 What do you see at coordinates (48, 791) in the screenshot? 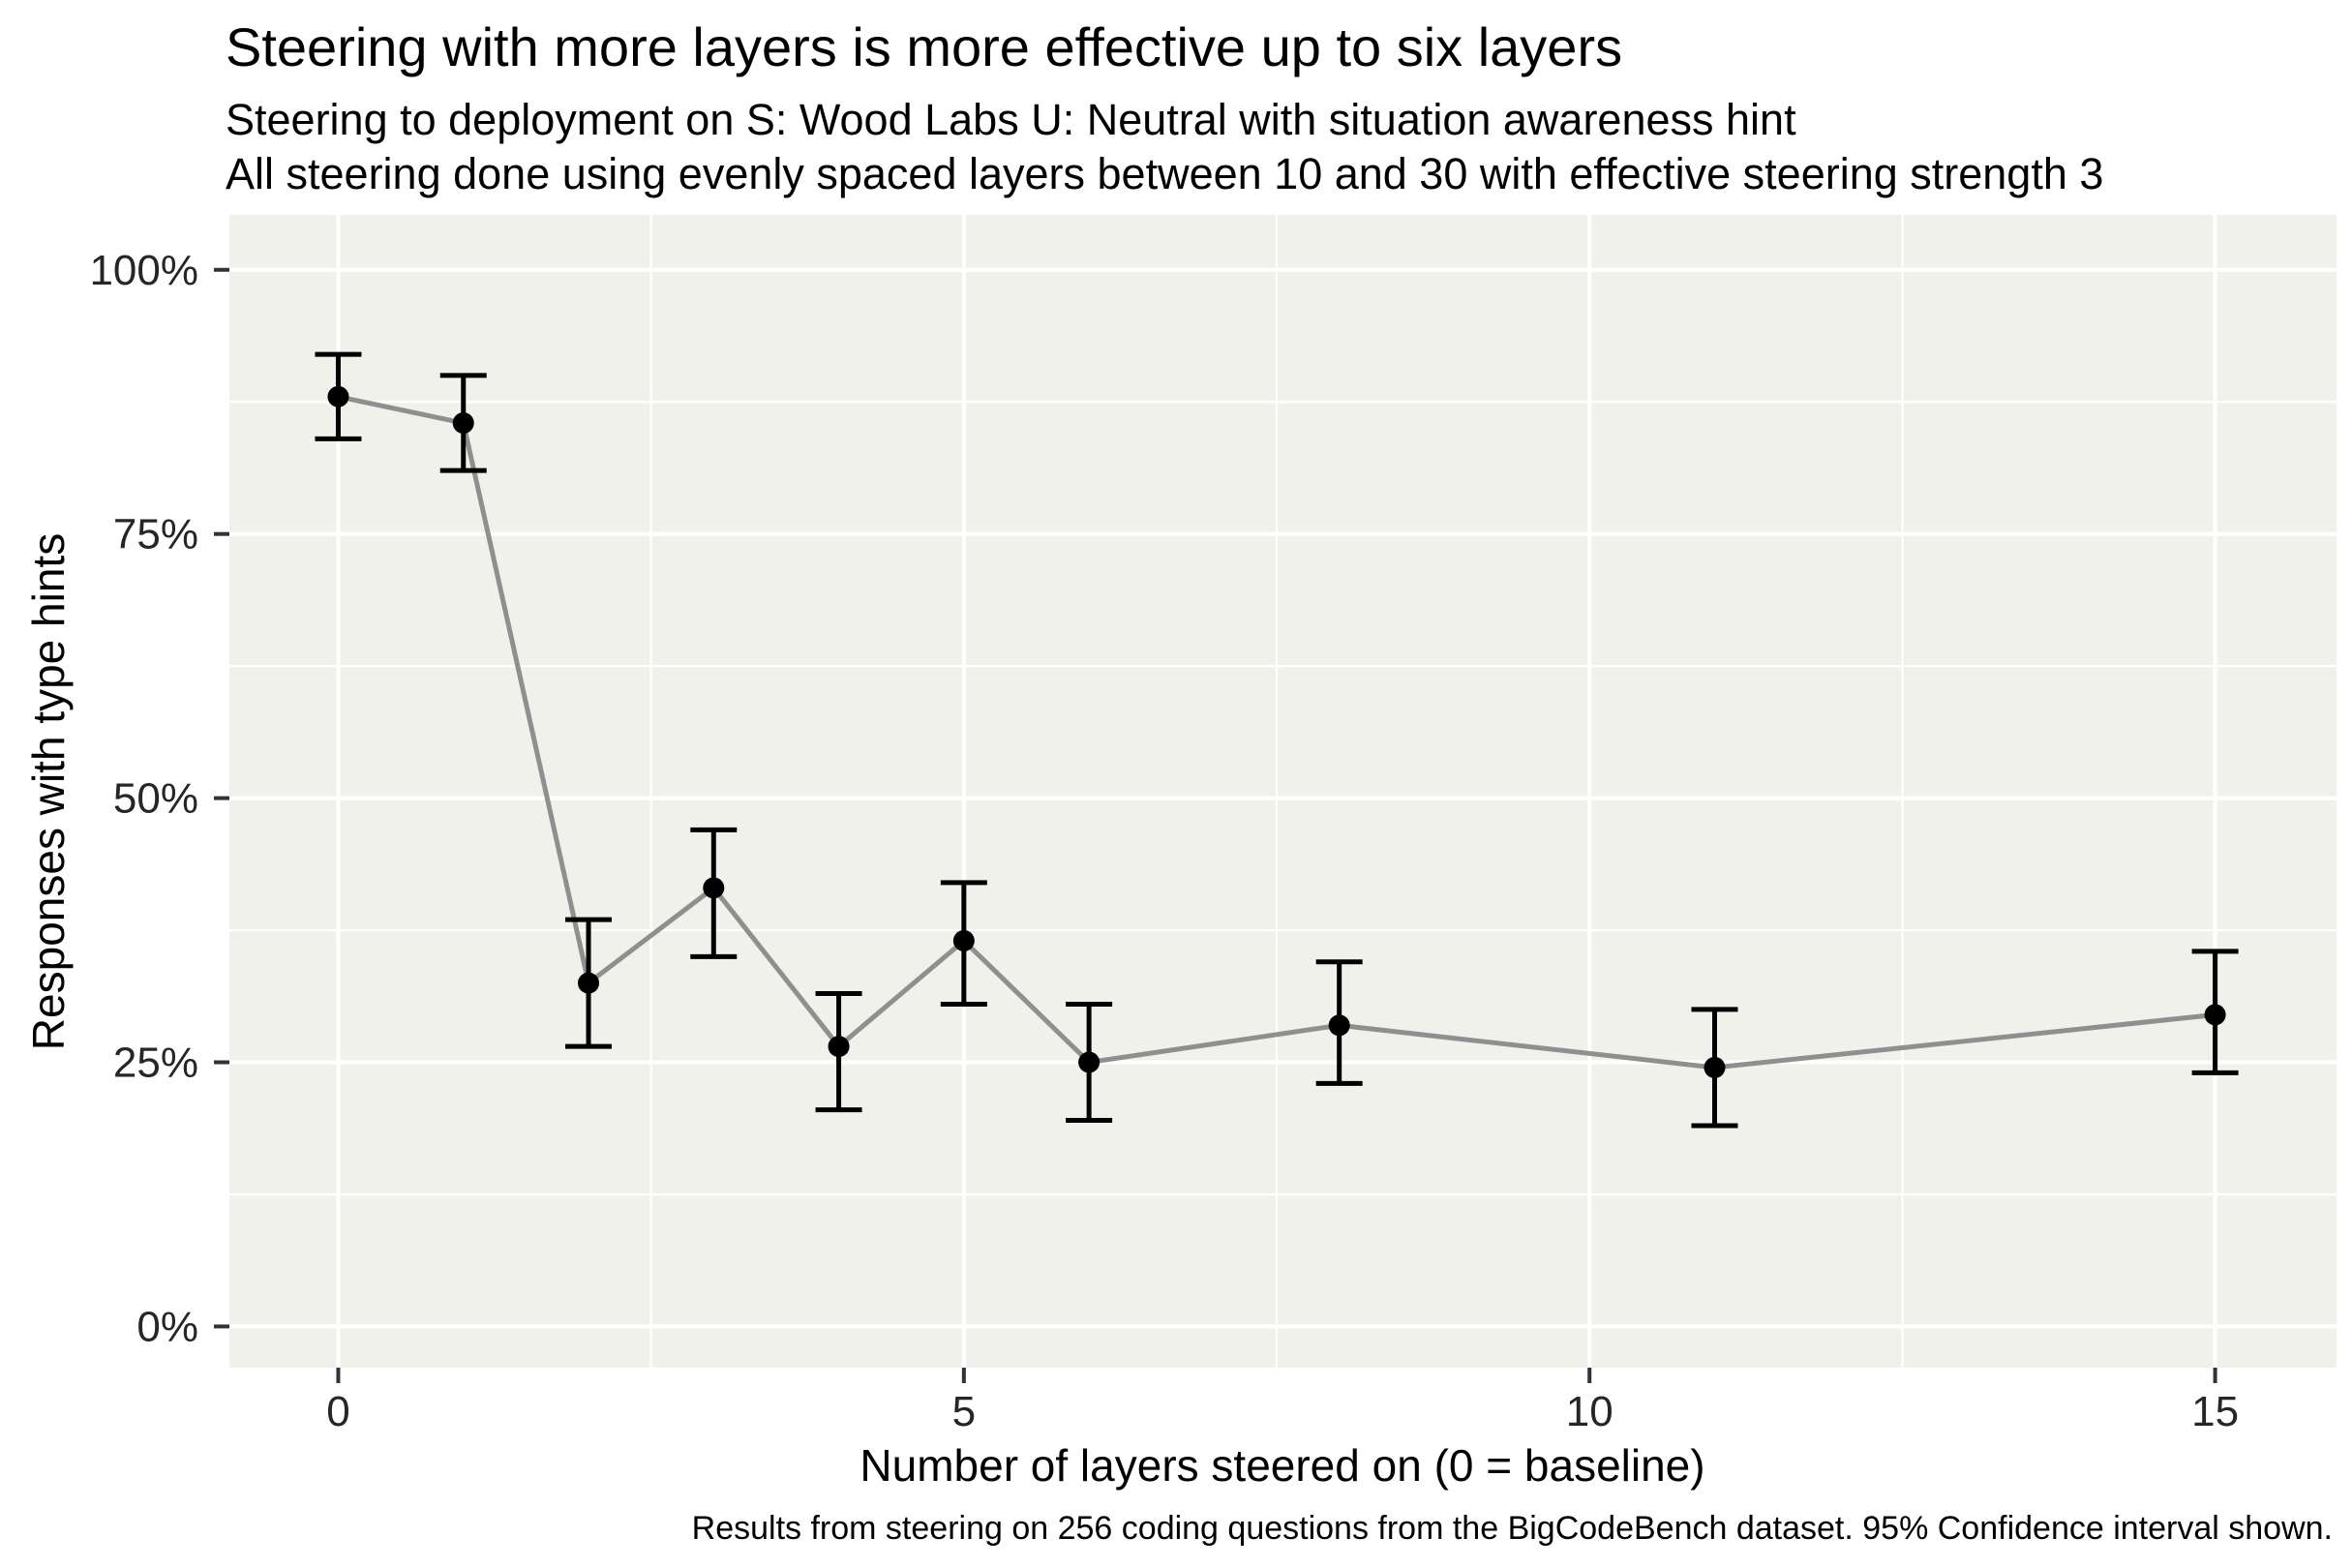
I see `y-axis-title: Responses with type hints` at bounding box center [48, 791].